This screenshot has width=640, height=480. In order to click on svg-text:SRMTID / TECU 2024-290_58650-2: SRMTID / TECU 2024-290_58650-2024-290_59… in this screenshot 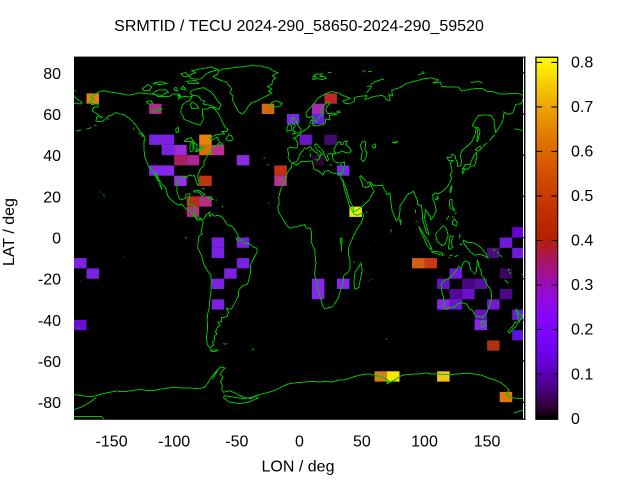, I will do `click(299, 26)`.